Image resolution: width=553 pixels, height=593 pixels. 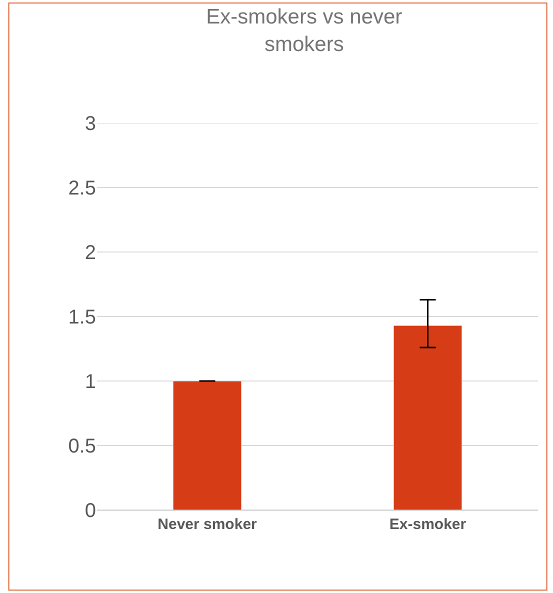 I want to click on y-tick-label: 1, so click(x=90, y=382).